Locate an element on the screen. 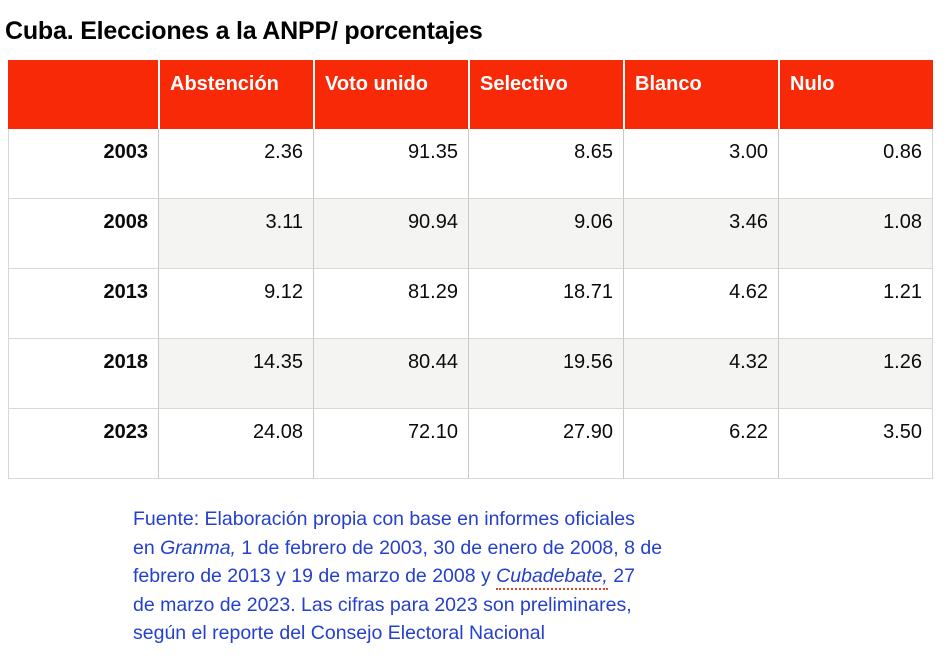 The image size is (951, 660). value-cell: 1.26 is located at coordinates (855, 374).